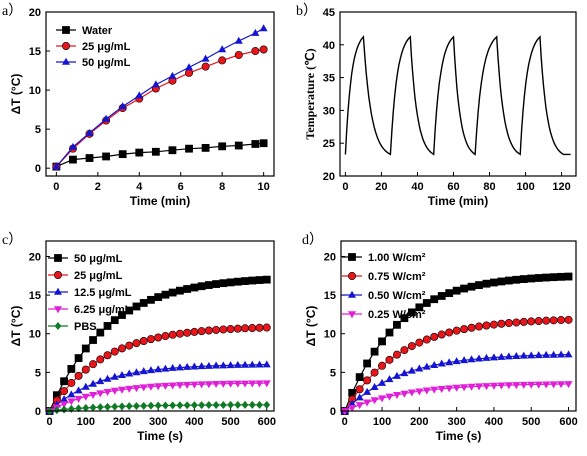 This screenshot has width=587, height=456. Describe the element at coordinates (86, 422) in the screenshot. I see `x-tick-label: 100` at that location.